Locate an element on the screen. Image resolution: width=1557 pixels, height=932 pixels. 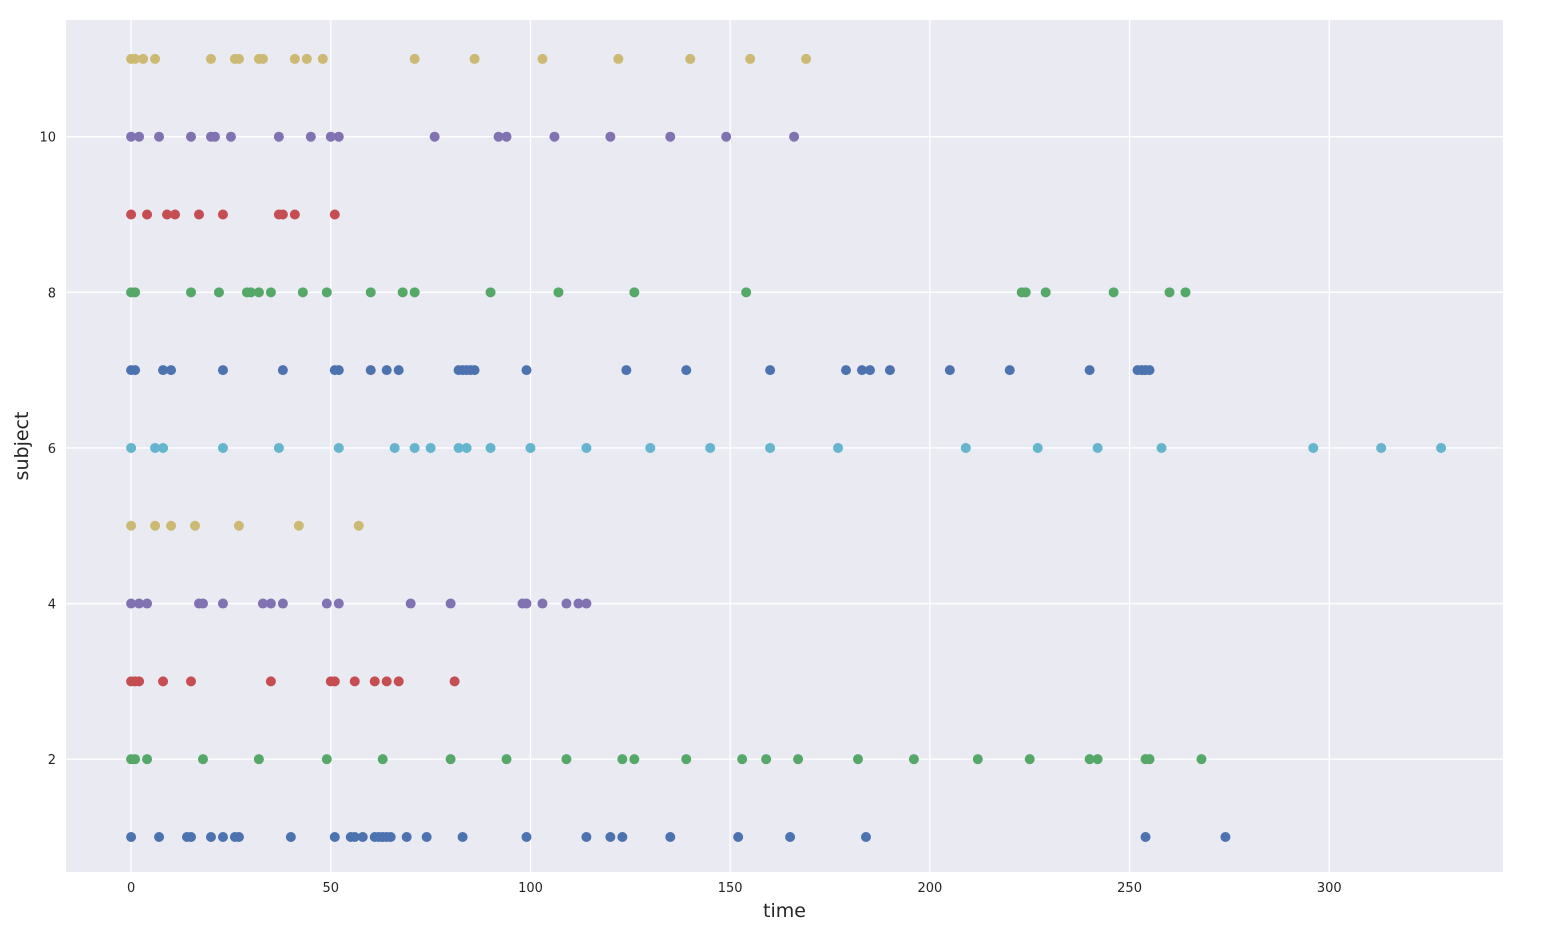
x-tick-label: 300 is located at coordinates (1329, 888).